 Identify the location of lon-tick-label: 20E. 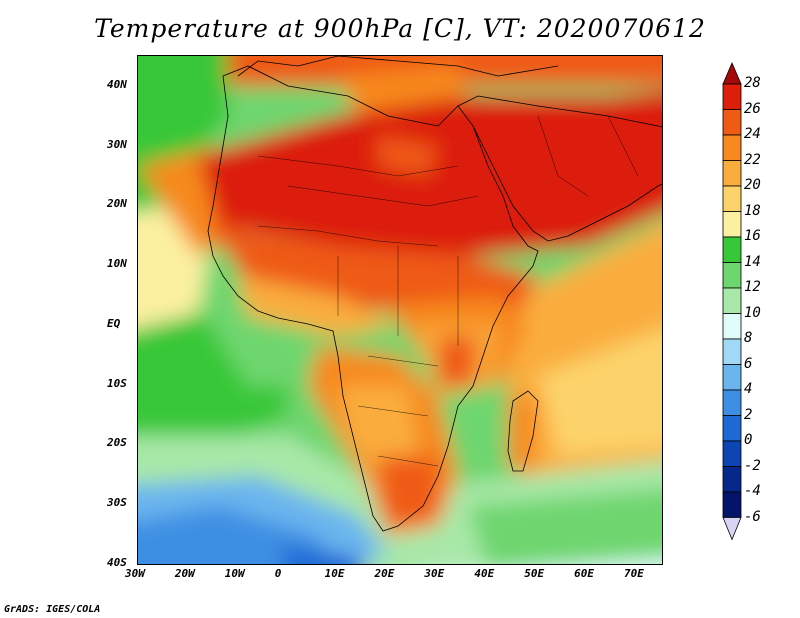
(384, 573).